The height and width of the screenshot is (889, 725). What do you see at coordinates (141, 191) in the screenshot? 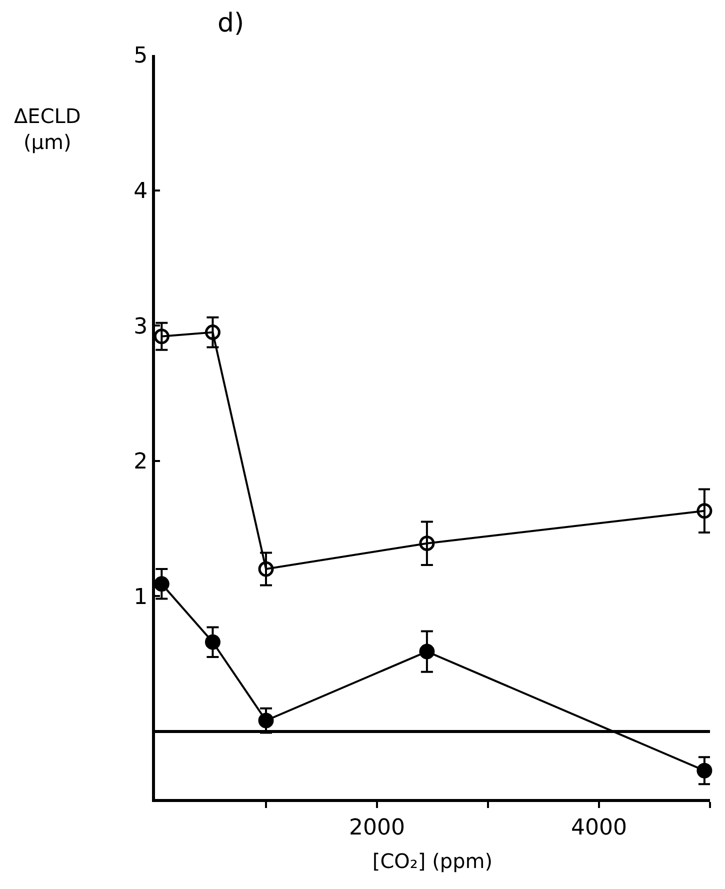
I see `y-tick-label: 4` at bounding box center [141, 191].